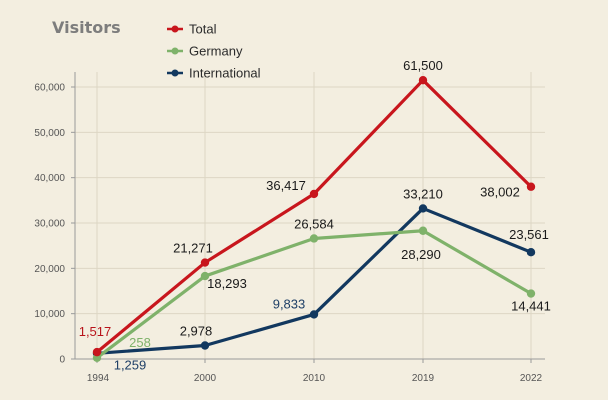  I want to click on x-tick-label: 2010, so click(314, 378).